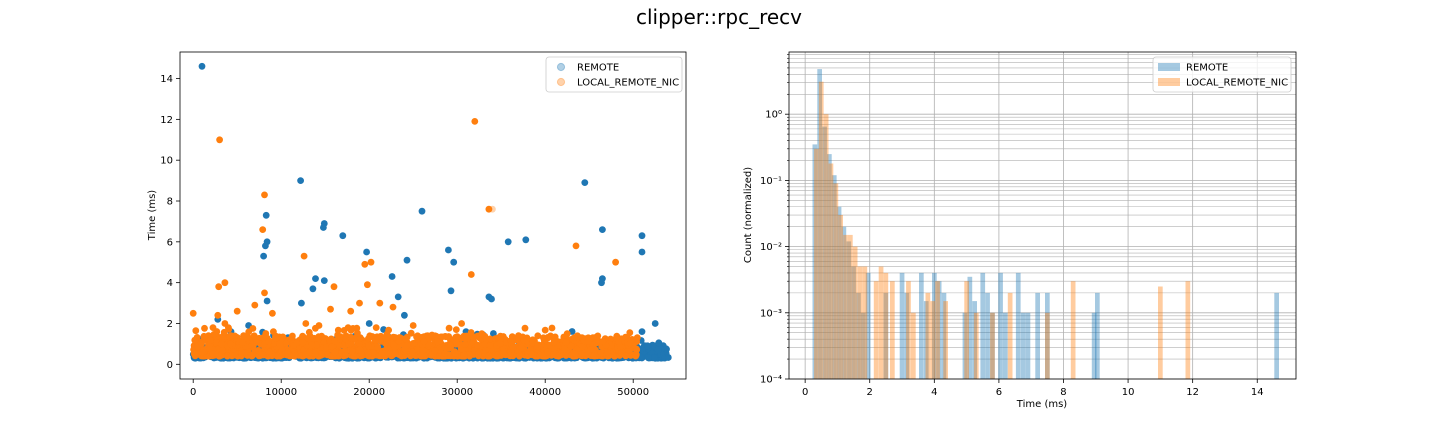 The width and height of the screenshot is (1440, 432). I want to click on scatter-y-tick-label: 12, so click(166, 120).